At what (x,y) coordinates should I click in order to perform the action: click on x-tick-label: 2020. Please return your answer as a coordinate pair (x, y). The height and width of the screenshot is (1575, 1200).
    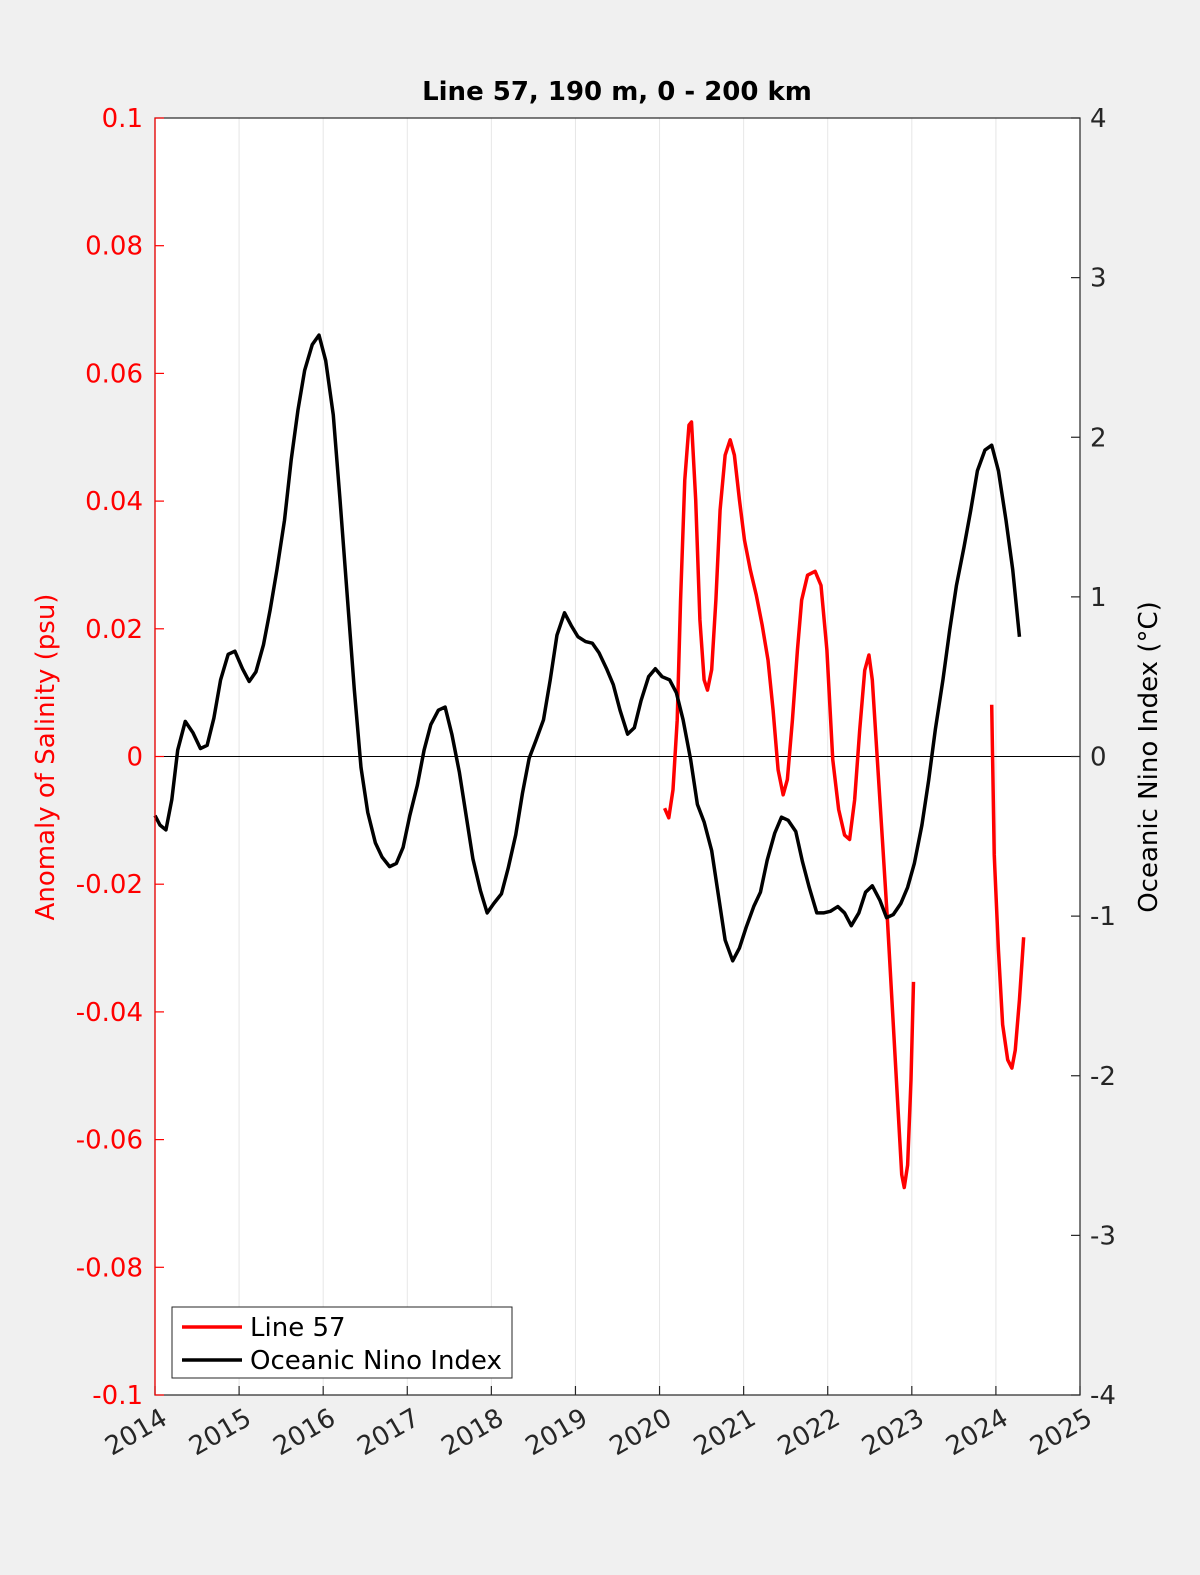
    Looking at the image, I should click on (641, 1432).